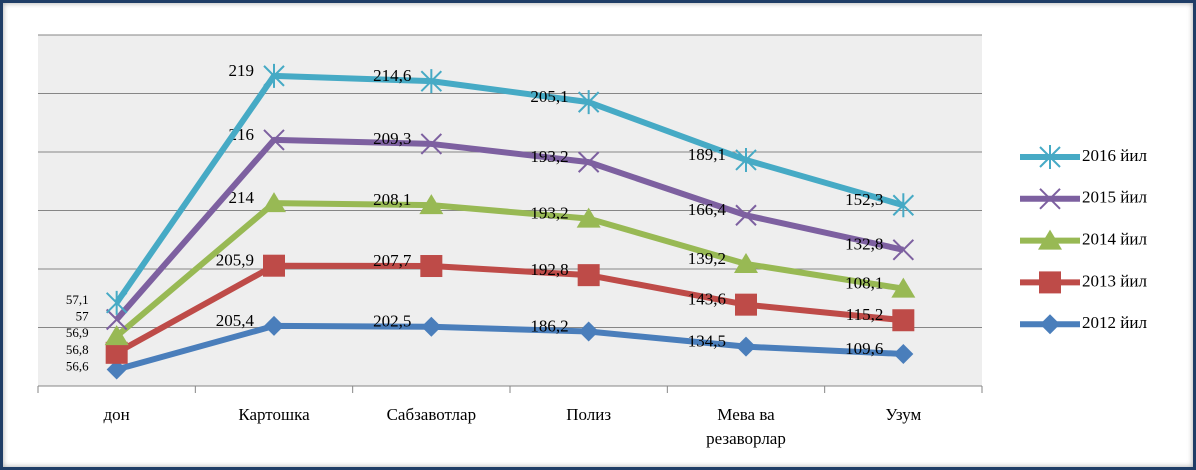 This screenshot has height=470, width=1196. I want to click on x-tick-label: Картошка, so click(274, 414).